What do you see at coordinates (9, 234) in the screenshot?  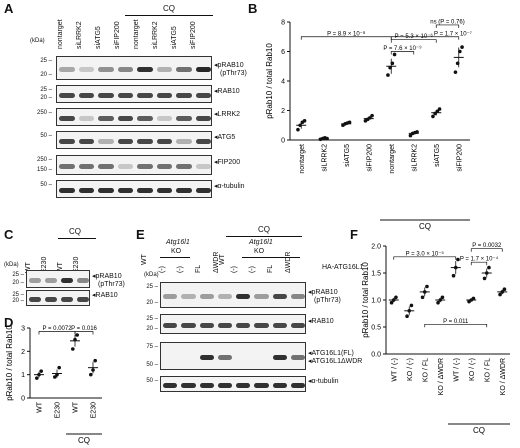 I see `panel-label-c: C` at bounding box center [9, 234].